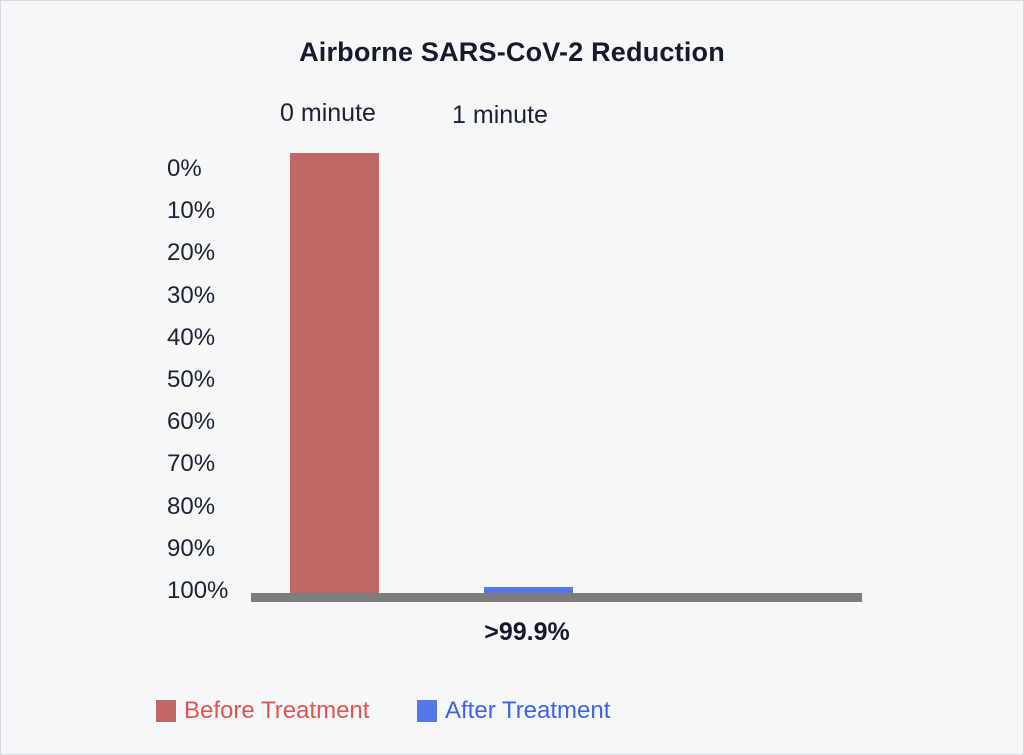 The width and height of the screenshot is (1024, 755). What do you see at coordinates (198, 590) in the screenshot?
I see `y-tick-label: 100%` at bounding box center [198, 590].